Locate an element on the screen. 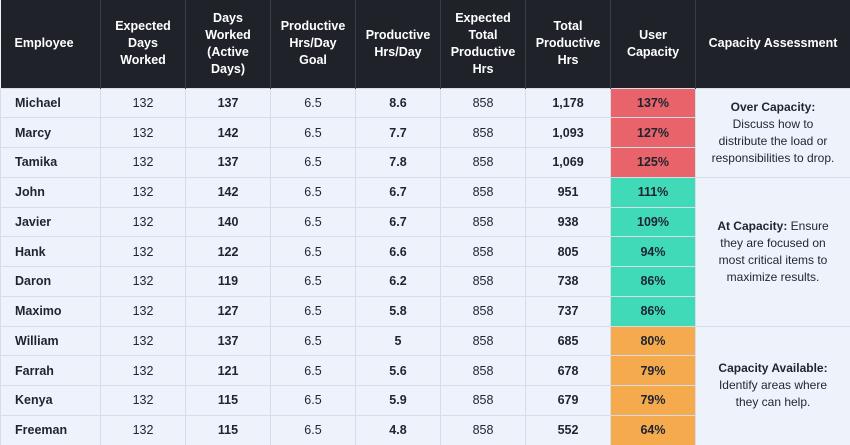 The height and width of the screenshot is (445, 850). capacity-cell: 79% is located at coordinates (653, 370).